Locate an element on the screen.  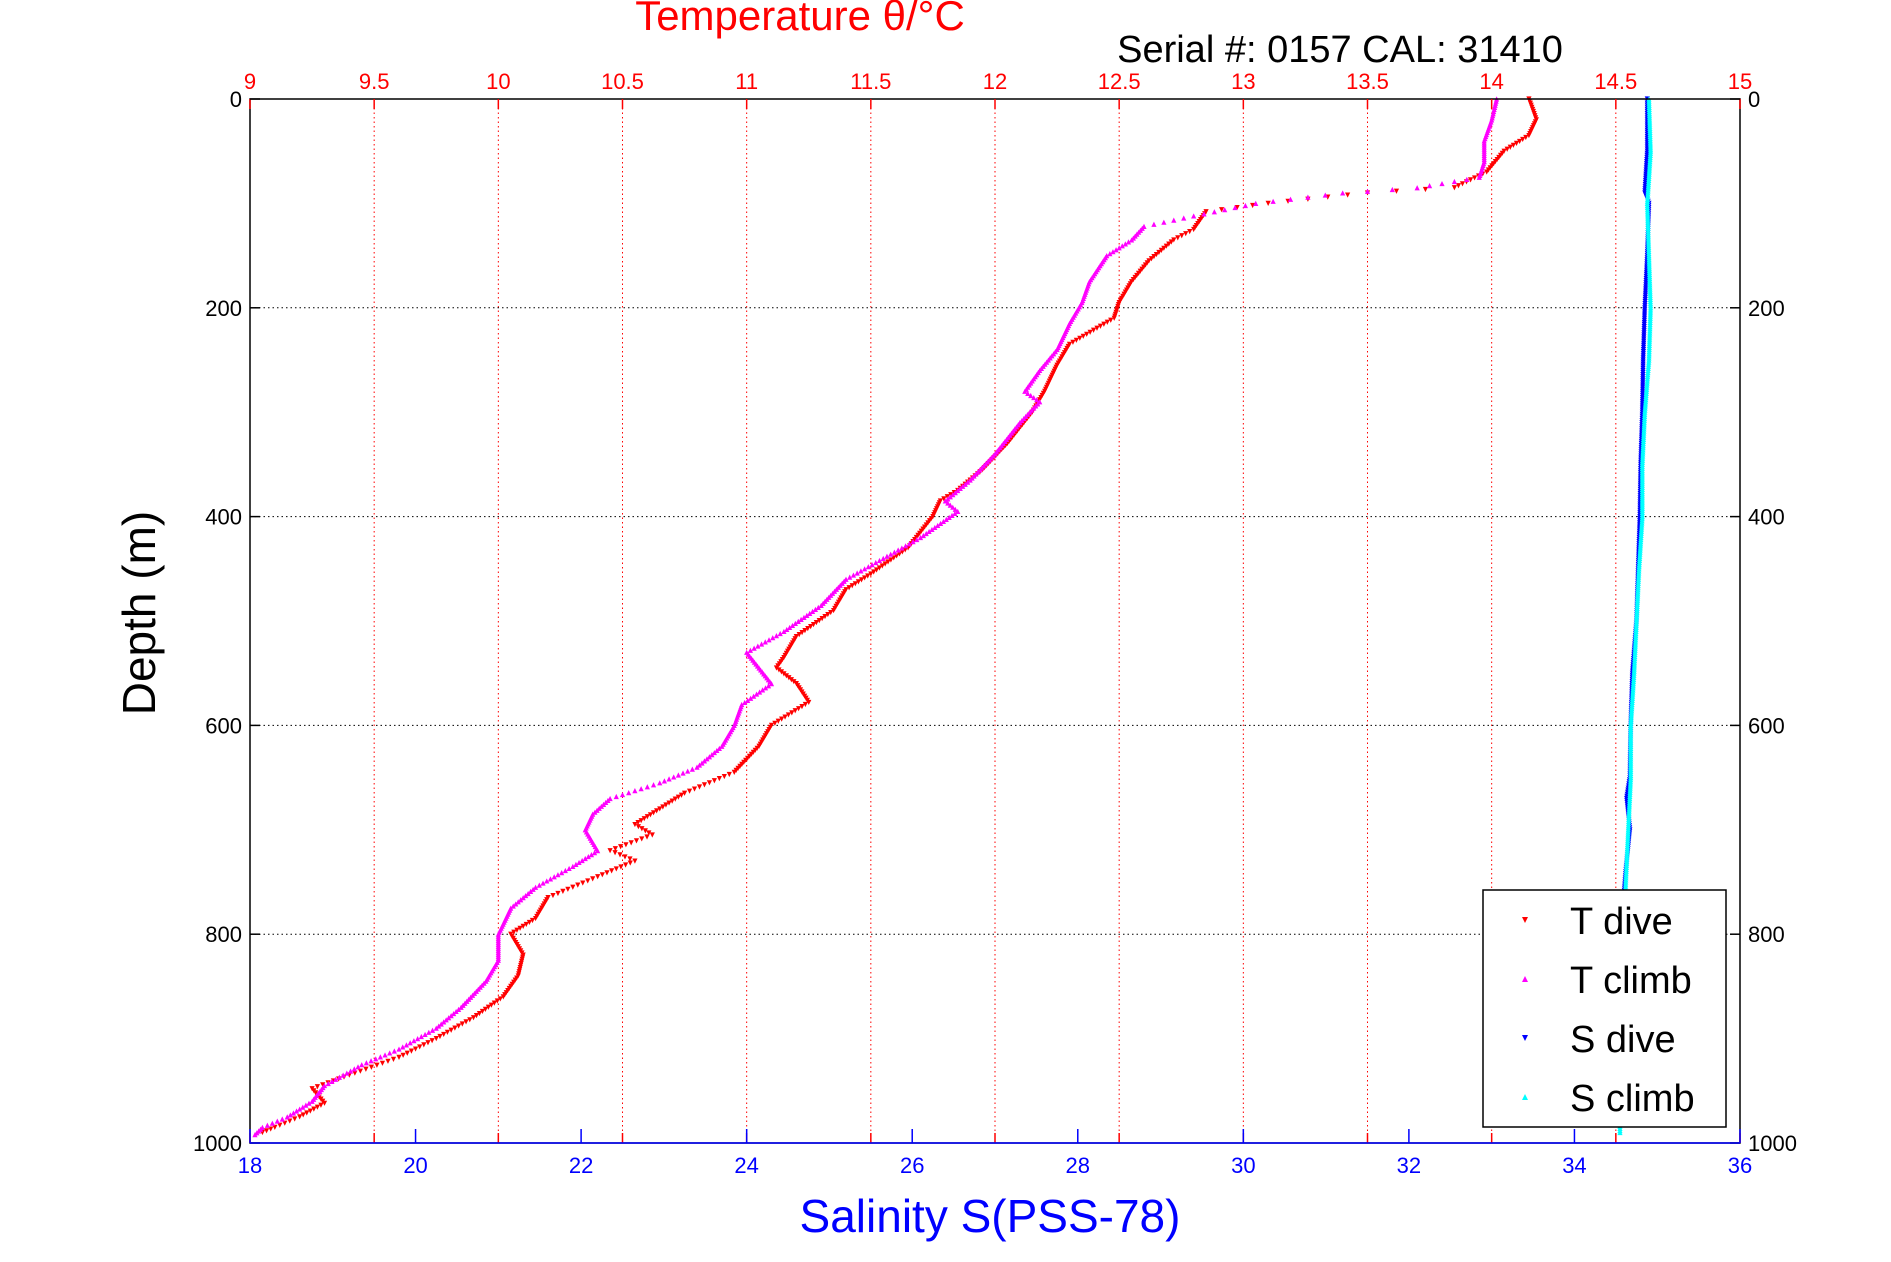
bottom-axis-tick-label: 20 is located at coordinates (415, 1165).